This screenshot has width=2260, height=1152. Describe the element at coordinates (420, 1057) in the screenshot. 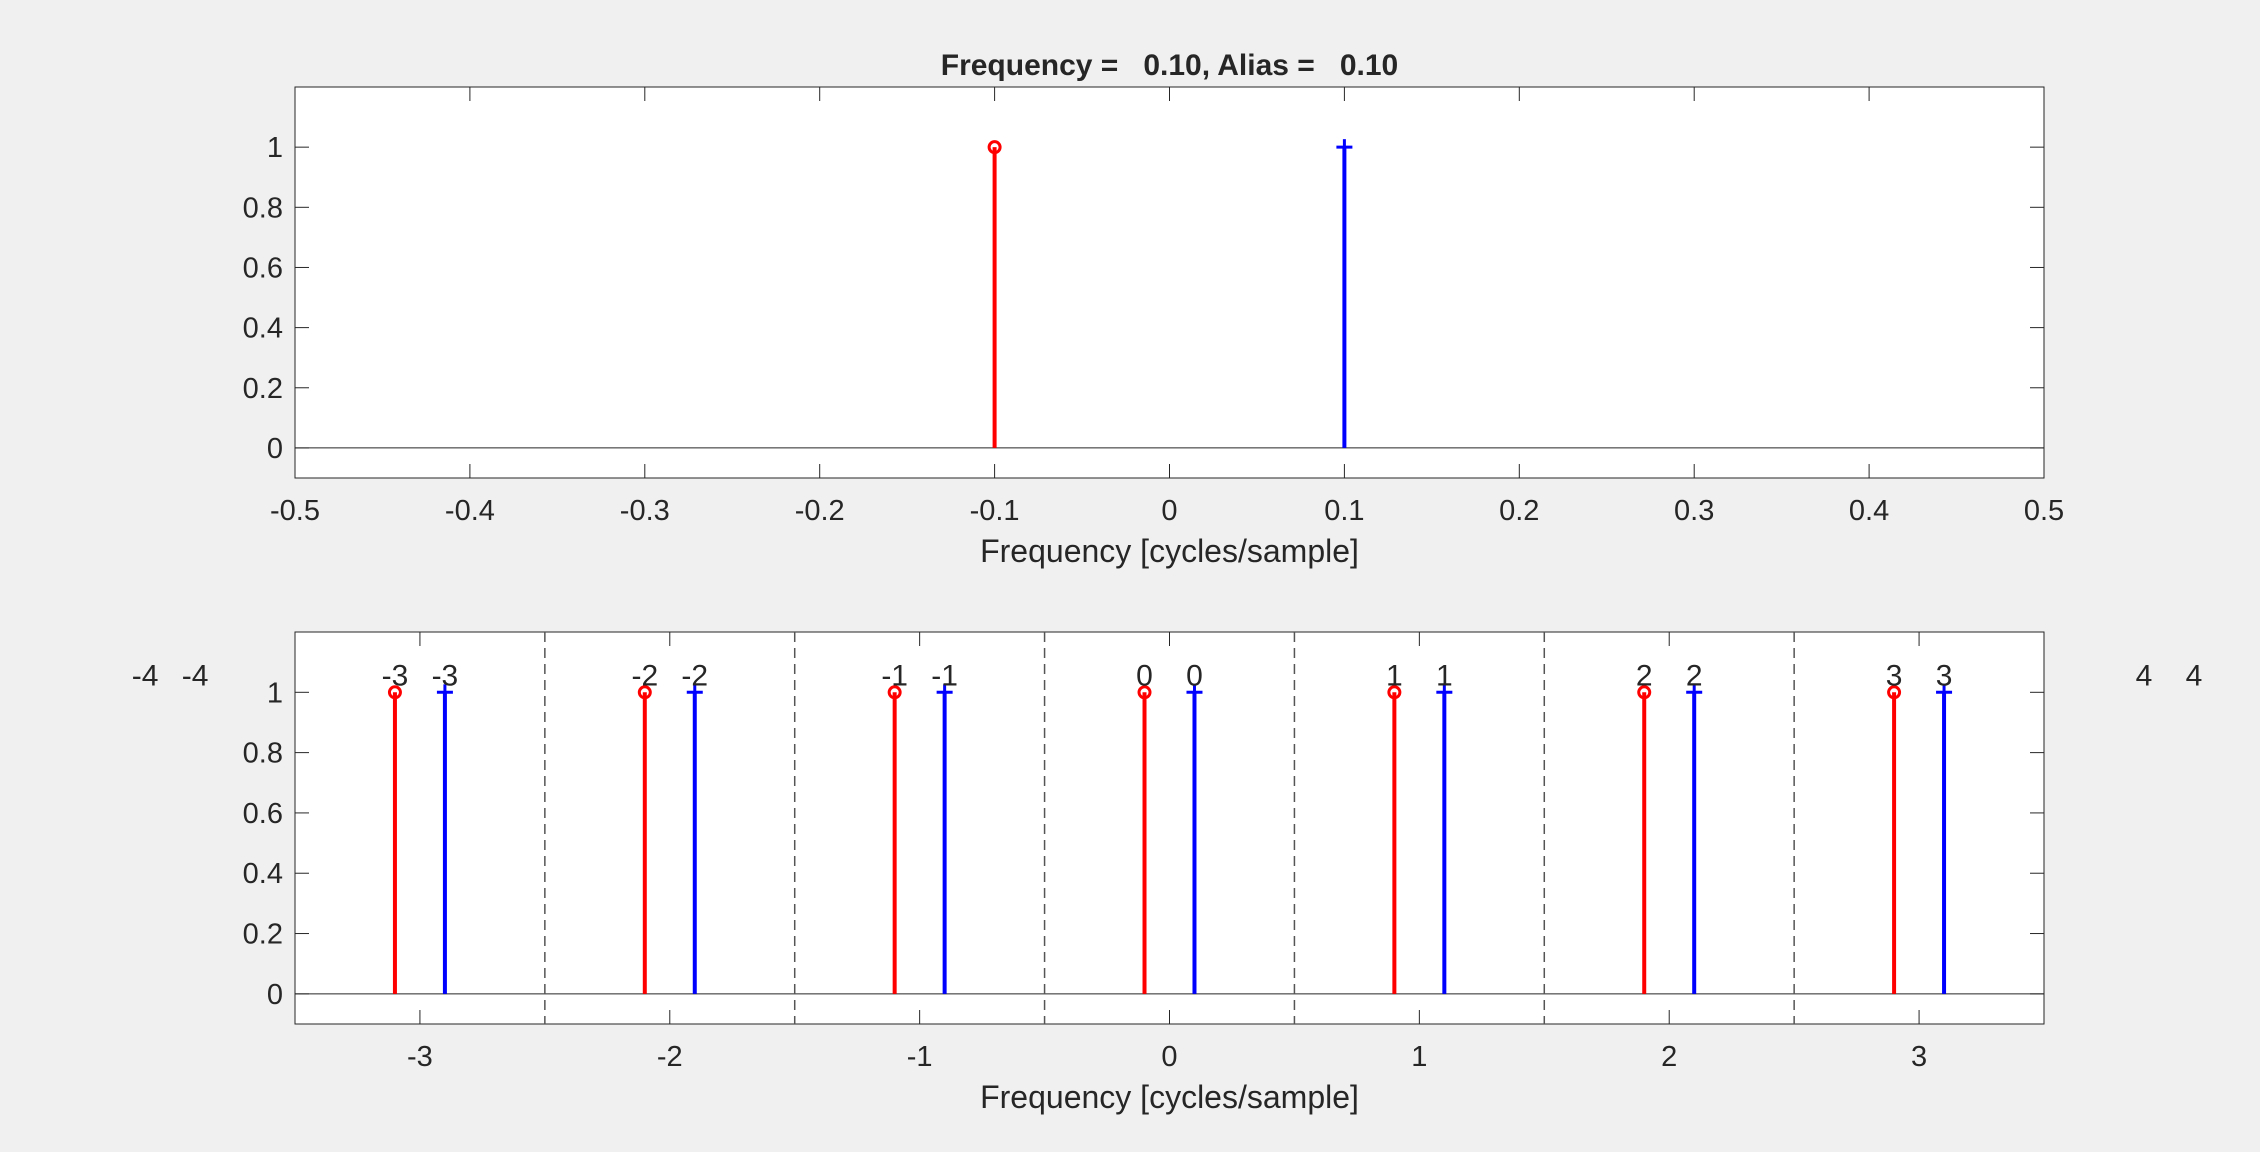

I see `x-tick-label: -3` at that location.